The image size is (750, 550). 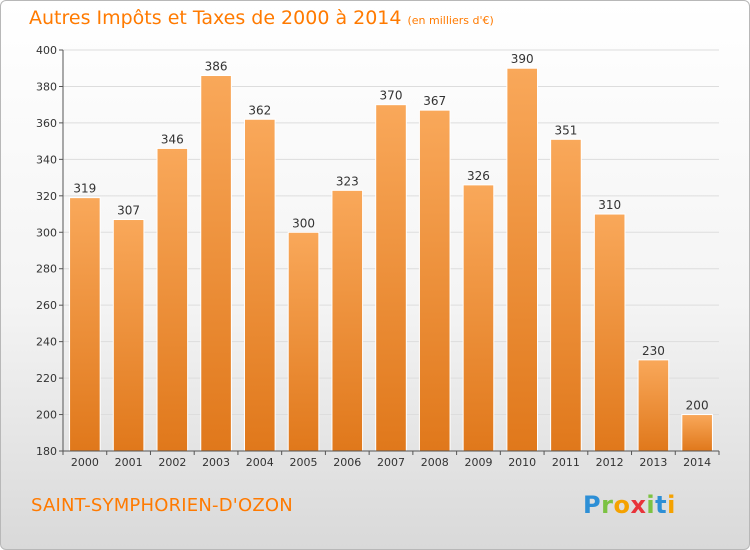 What do you see at coordinates (129, 462) in the screenshot?
I see `x-tick-label: 2001` at bounding box center [129, 462].